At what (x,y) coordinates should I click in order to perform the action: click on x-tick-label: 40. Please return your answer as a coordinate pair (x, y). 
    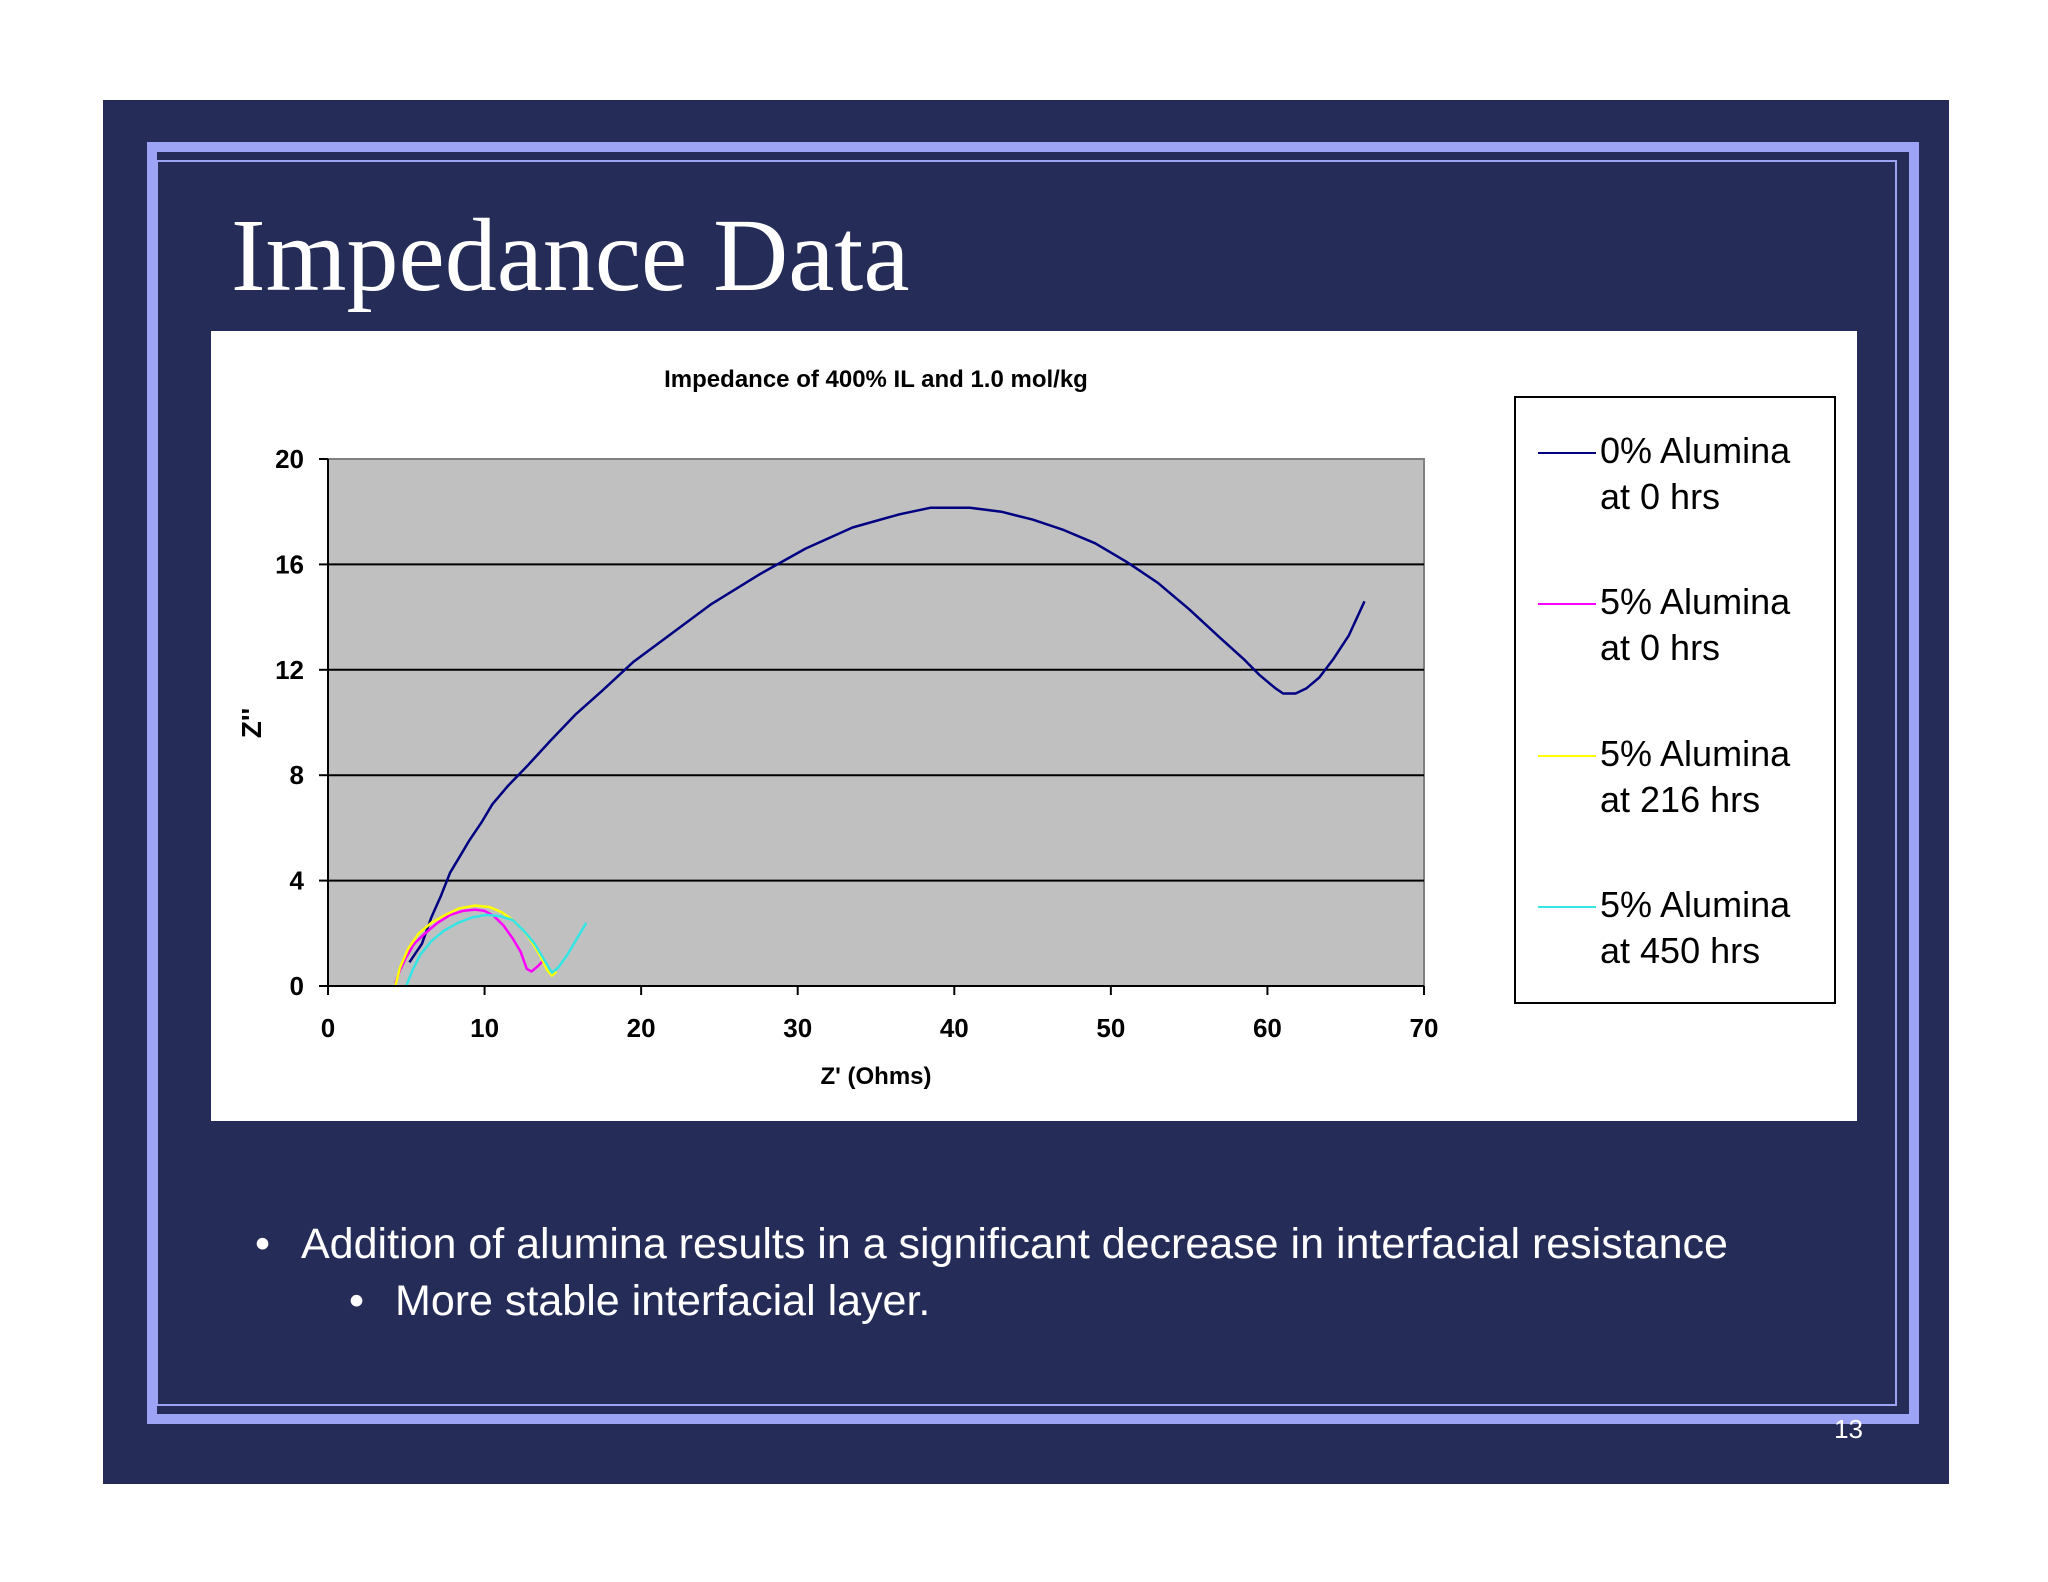
    Looking at the image, I should click on (954, 1028).